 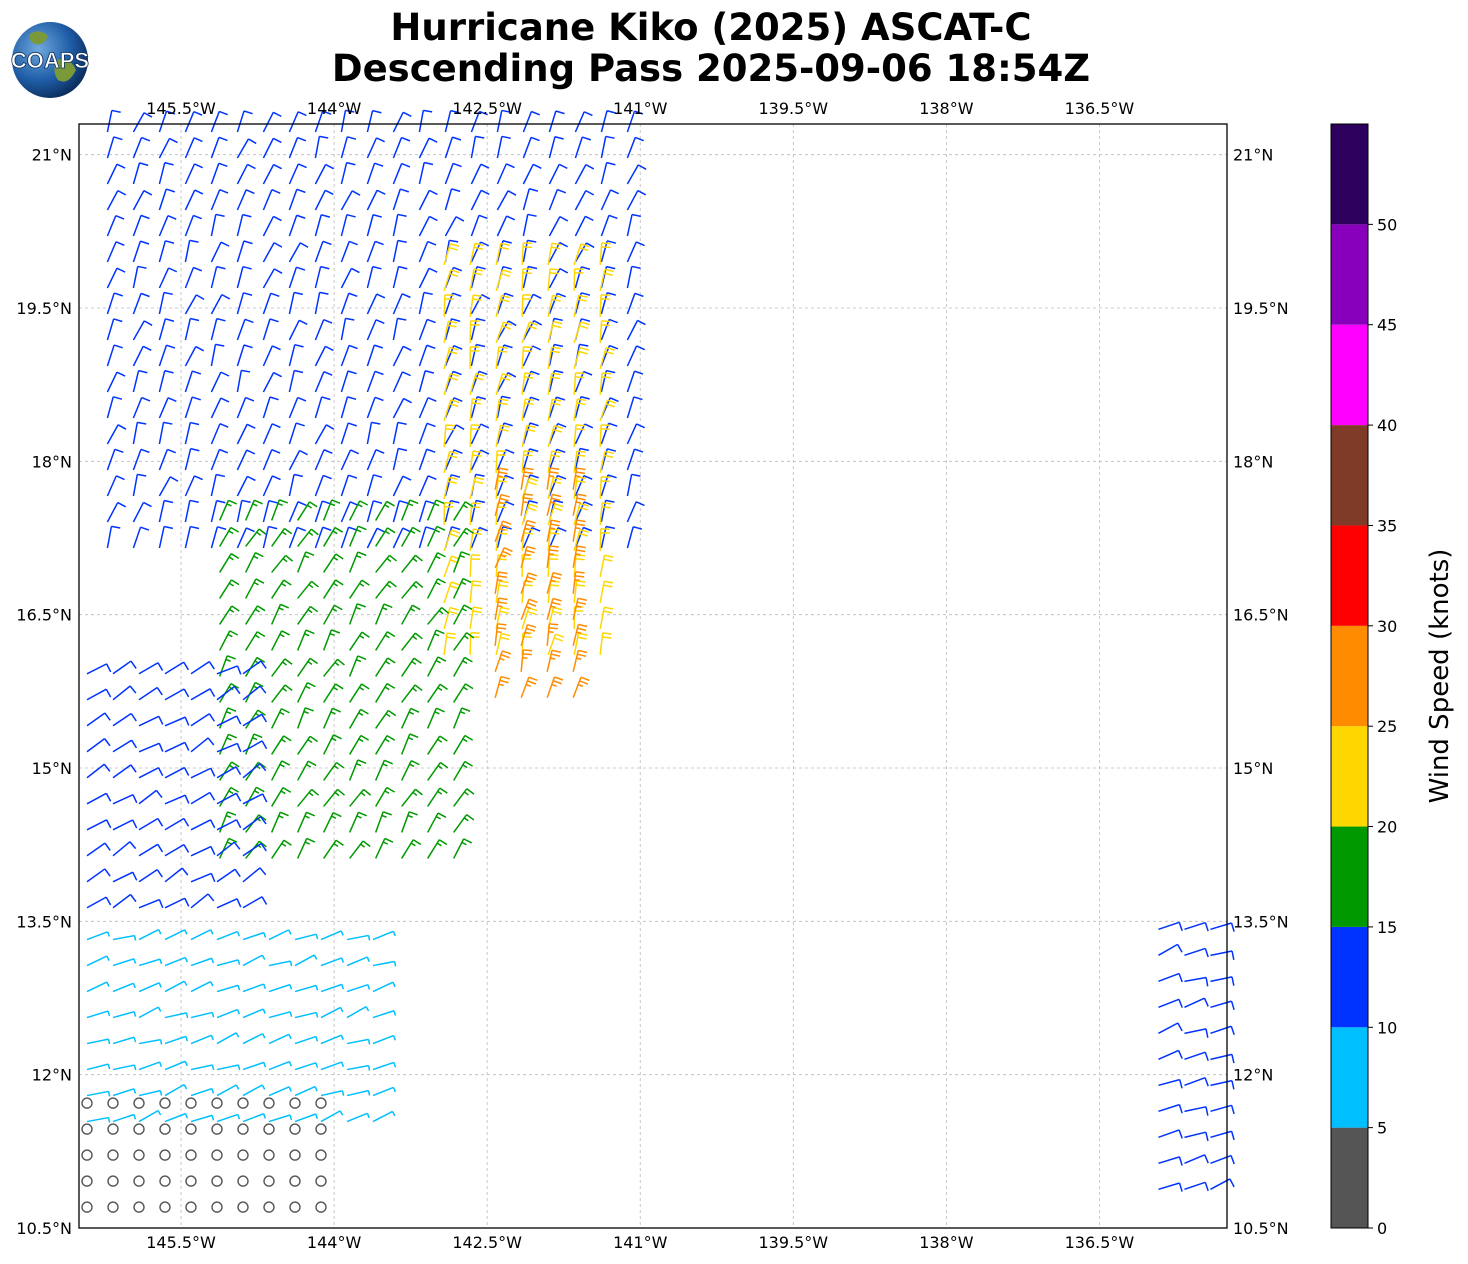 I want to click on y-tick-label-left: 18°N, so click(x=52, y=461).